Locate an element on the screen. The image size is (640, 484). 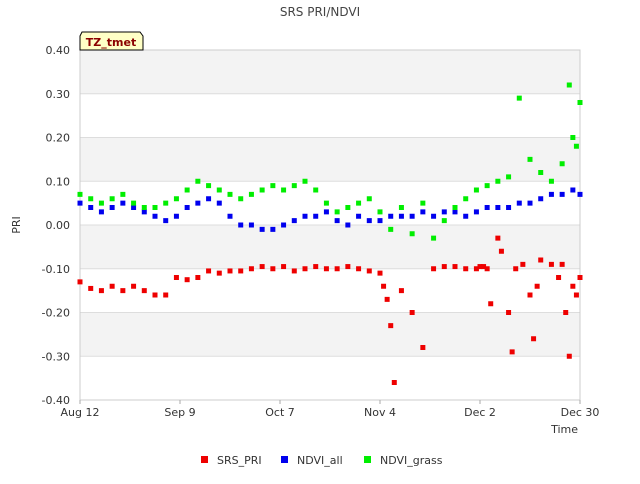
tz-tmet-badge: TZ_tmet is located at coordinates (111, 41).